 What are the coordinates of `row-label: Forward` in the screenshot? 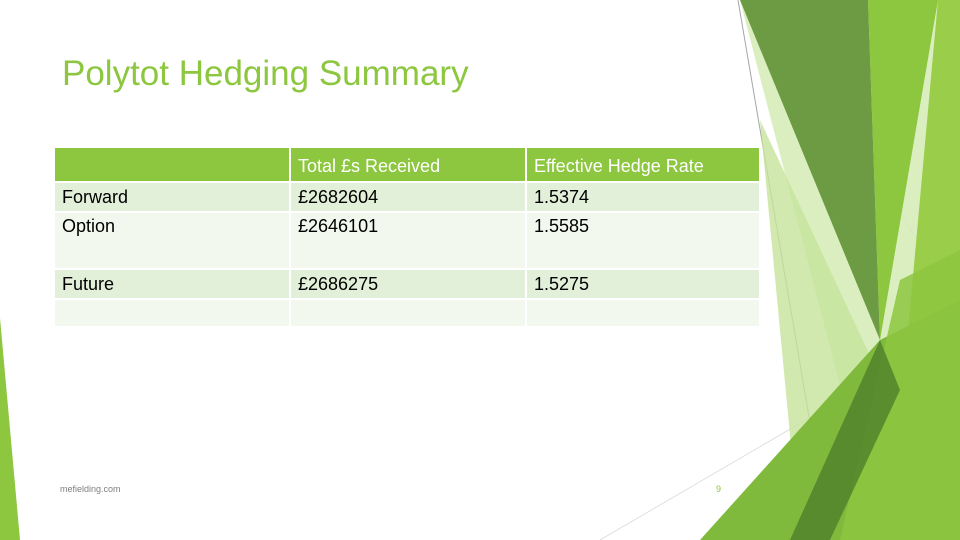 It's located at (172, 197).